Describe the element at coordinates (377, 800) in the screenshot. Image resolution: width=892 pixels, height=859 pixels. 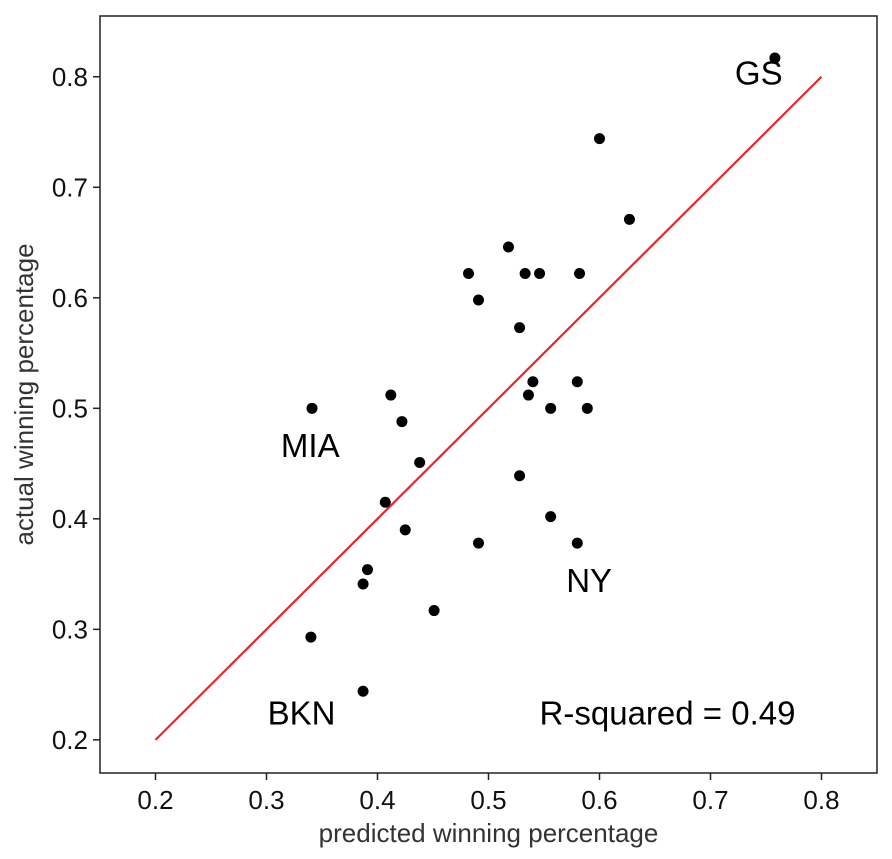
I see `x-tick-label: 0.4` at that location.